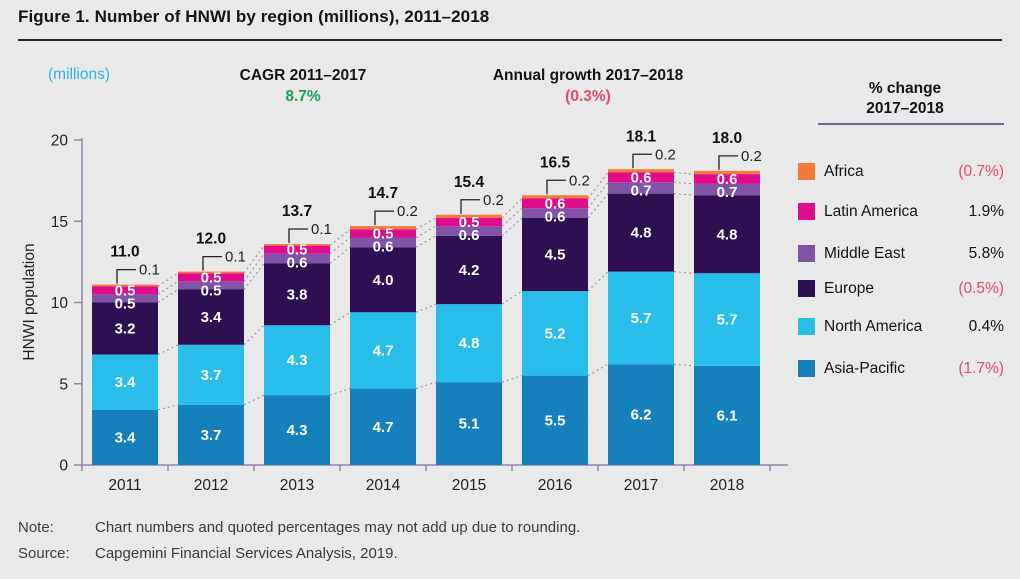 The height and width of the screenshot is (579, 1020). Describe the element at coordinates (806, 211) in the screenshot. I see `latin-america-swatch-icon` at that location.